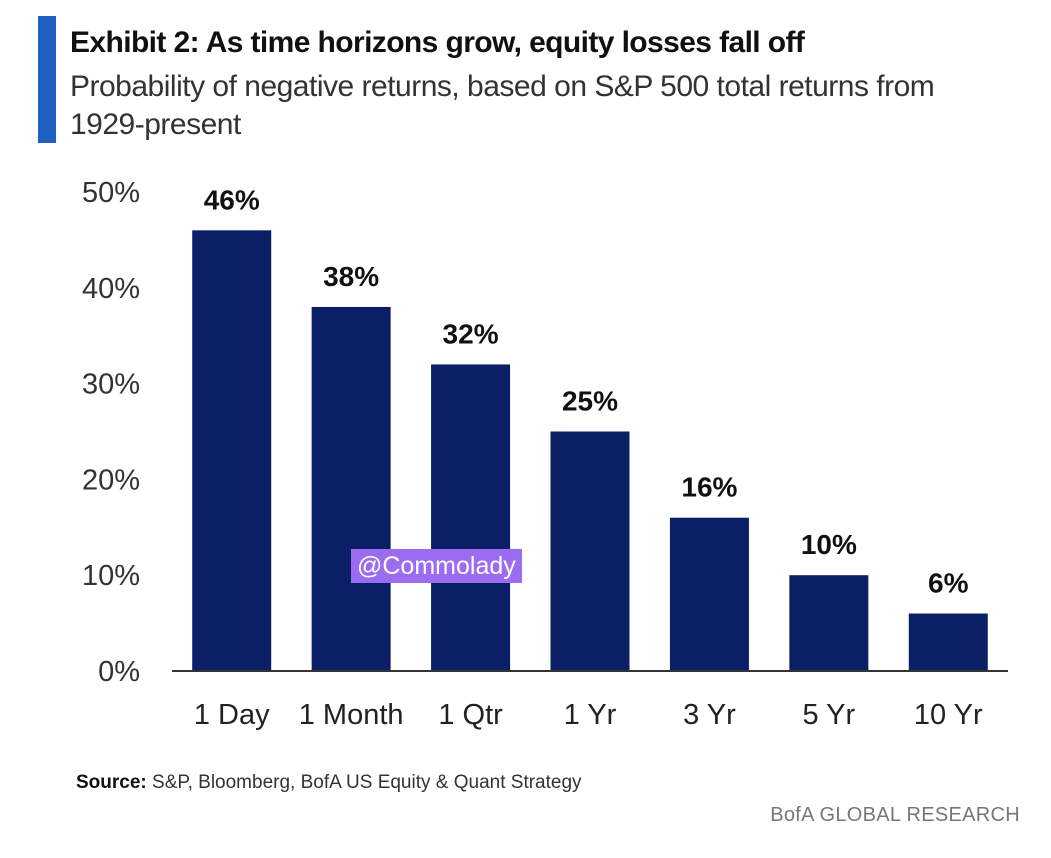 Image resolution: width=1051 pixels, height=858 pixels. I want to click on x-tick-label: 1 Qtr, so click(470, 715).